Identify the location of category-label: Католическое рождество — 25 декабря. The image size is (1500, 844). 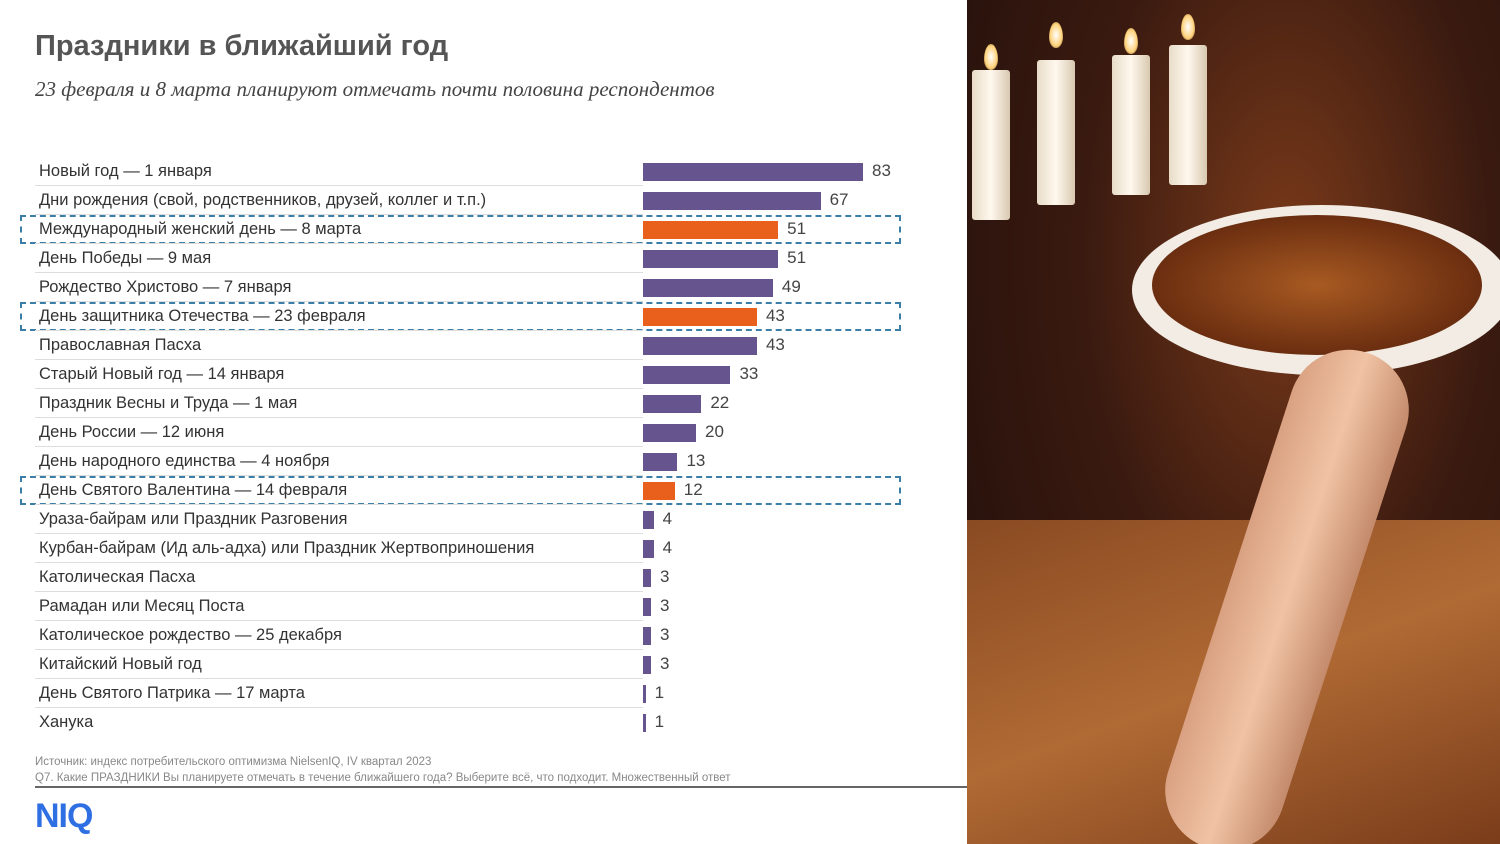
(190, 635).